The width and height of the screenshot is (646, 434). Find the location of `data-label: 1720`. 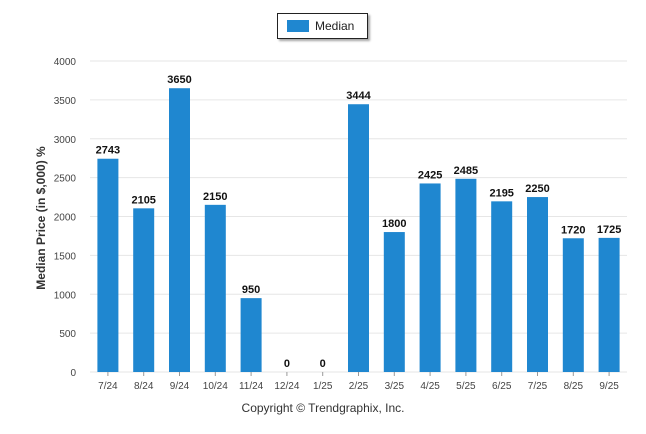

data-label: 1720 is located at coordinates (573, 230).